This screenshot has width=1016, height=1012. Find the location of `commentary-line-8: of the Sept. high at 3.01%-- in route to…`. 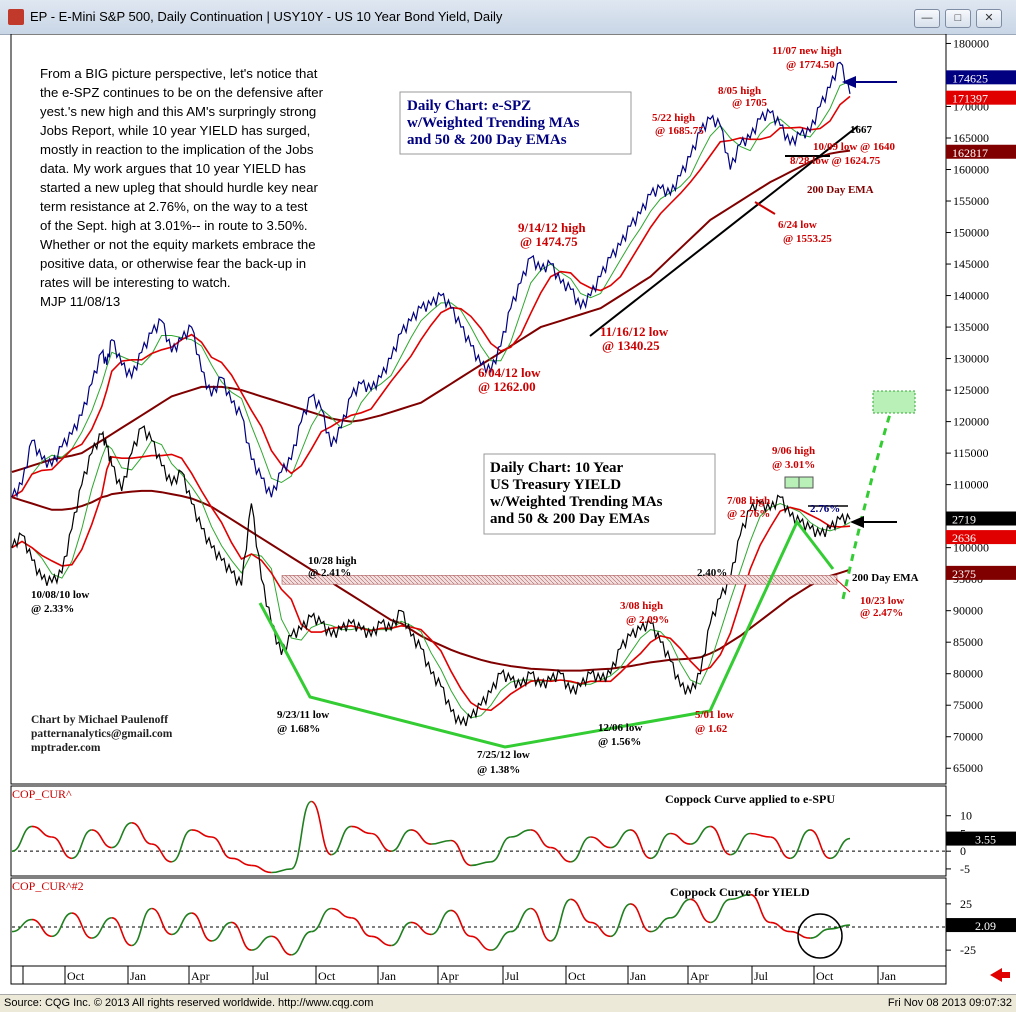

commentary-line-8: of the Sept. high at 3.01%-- in route to… is located at coordinates (174, 225).